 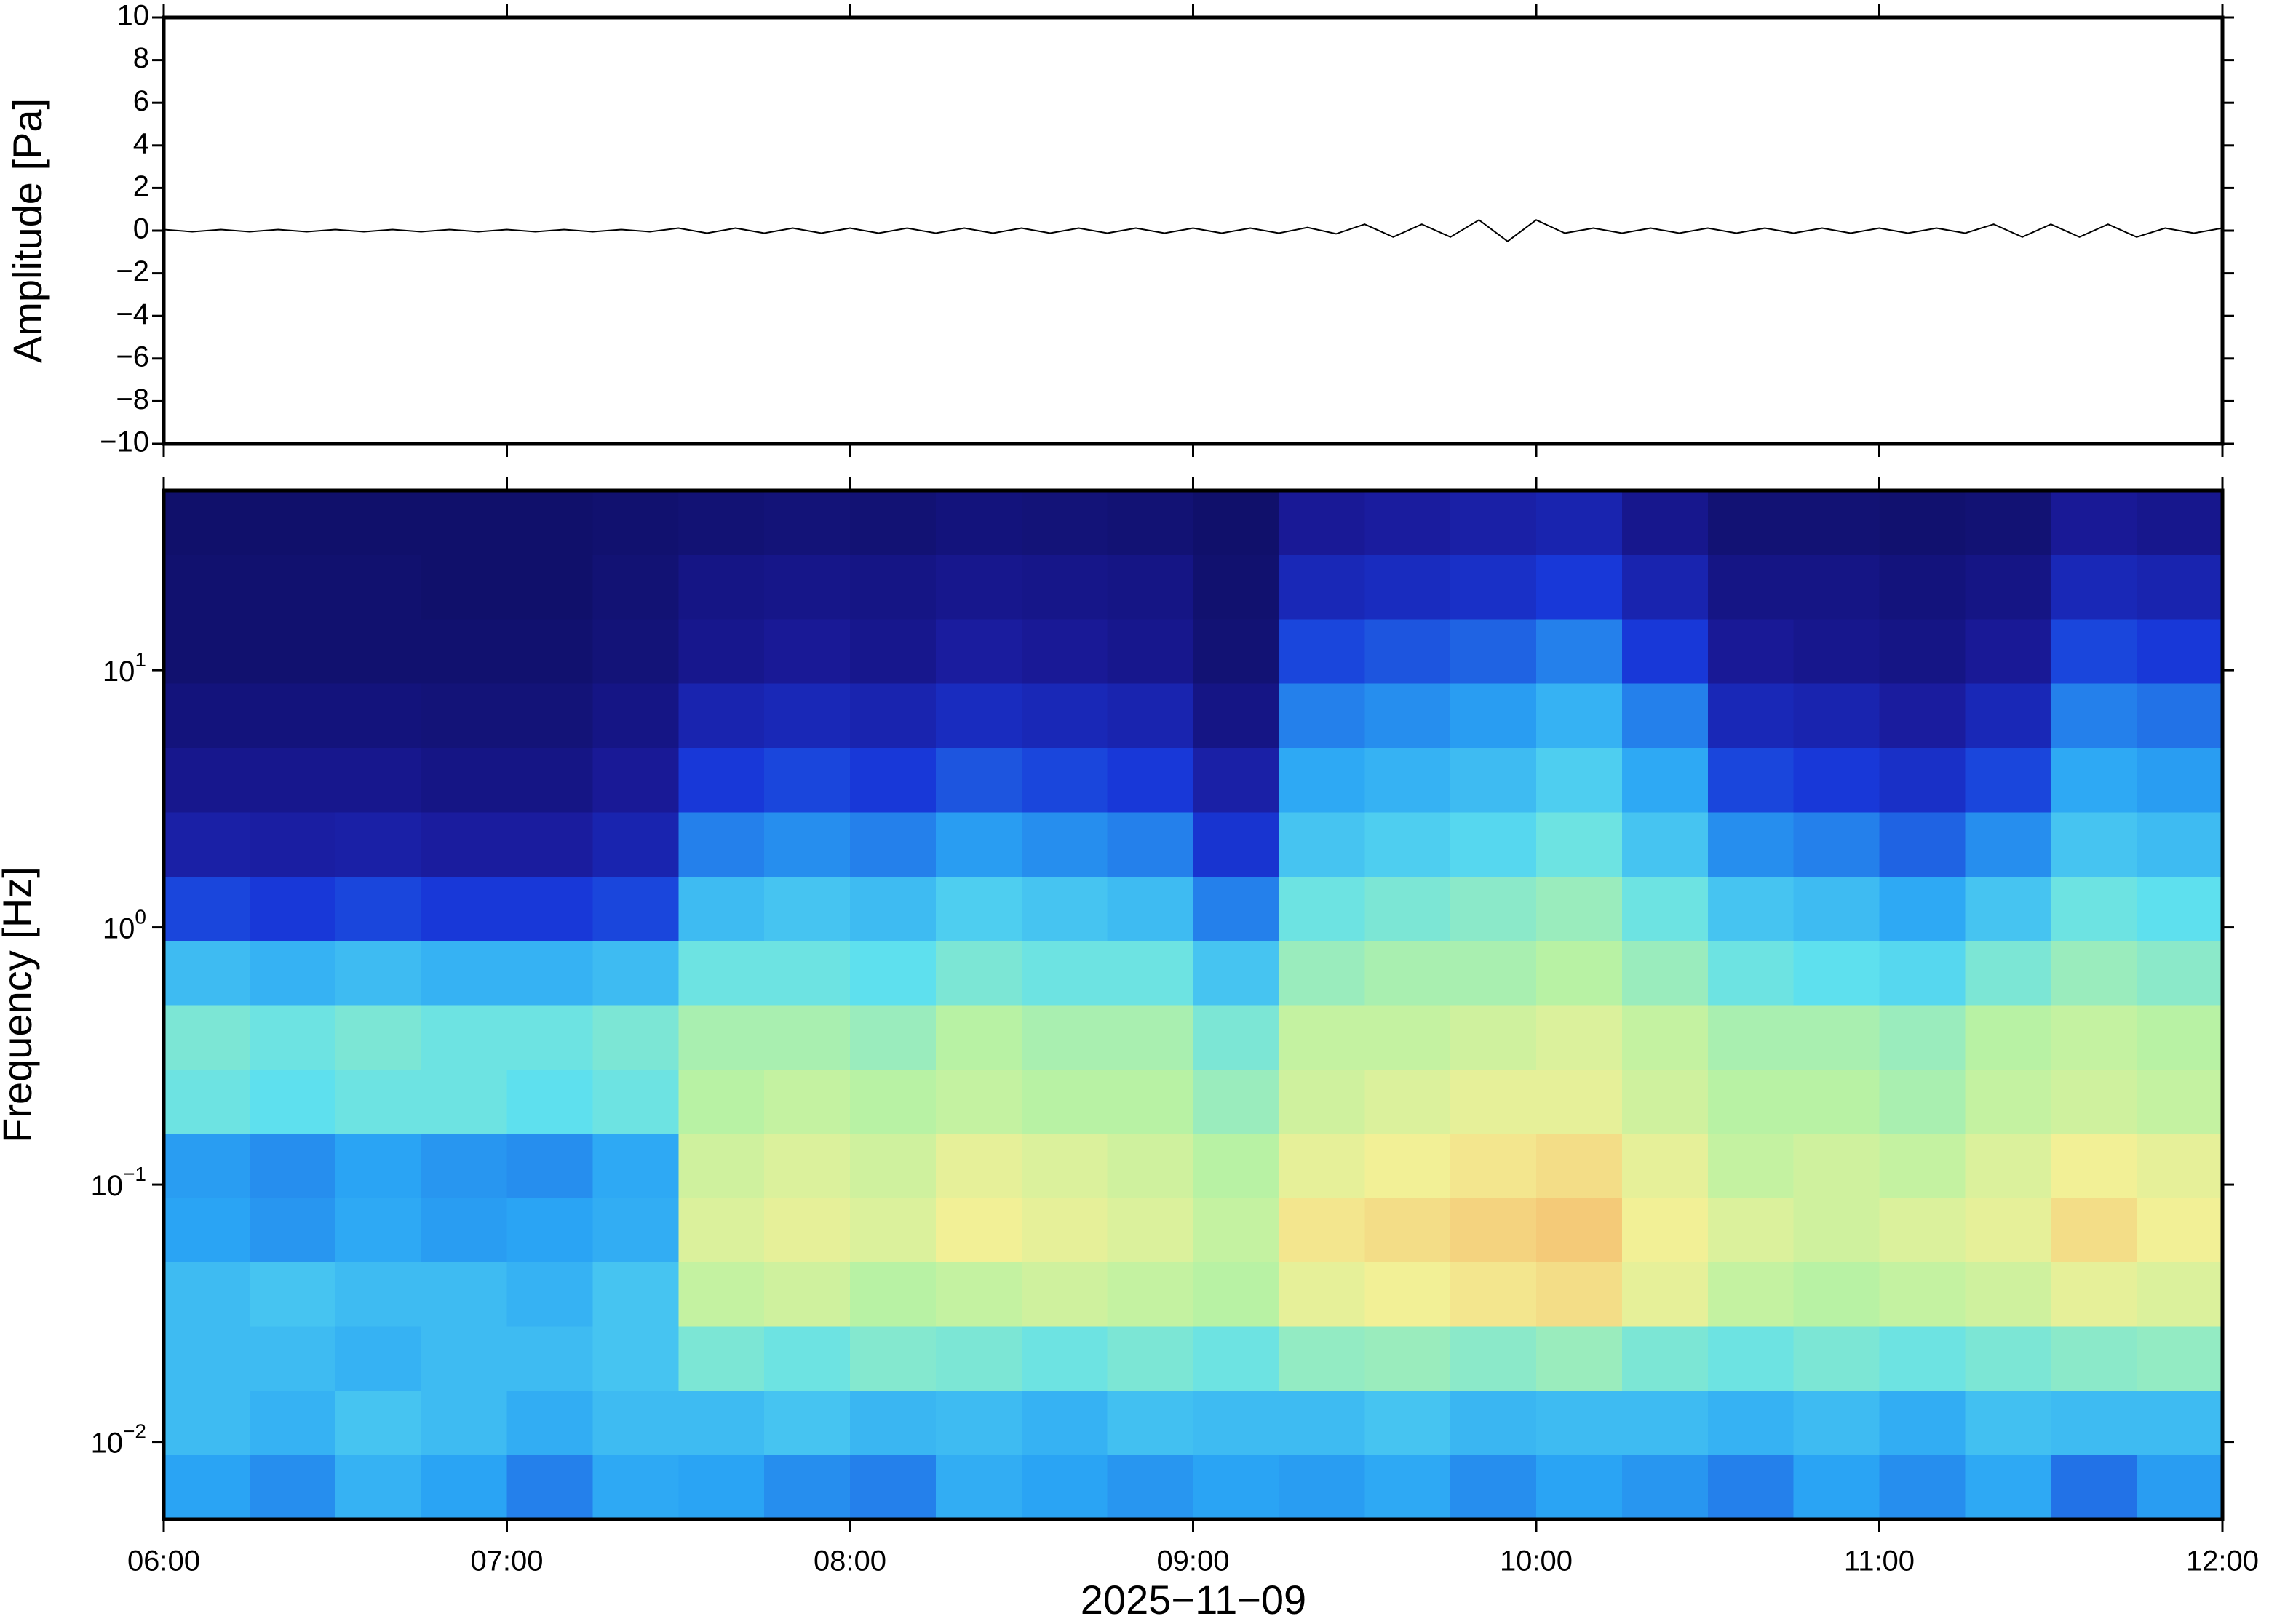 I want to click on y-tick-label: 100, so click(x=125, y=925).